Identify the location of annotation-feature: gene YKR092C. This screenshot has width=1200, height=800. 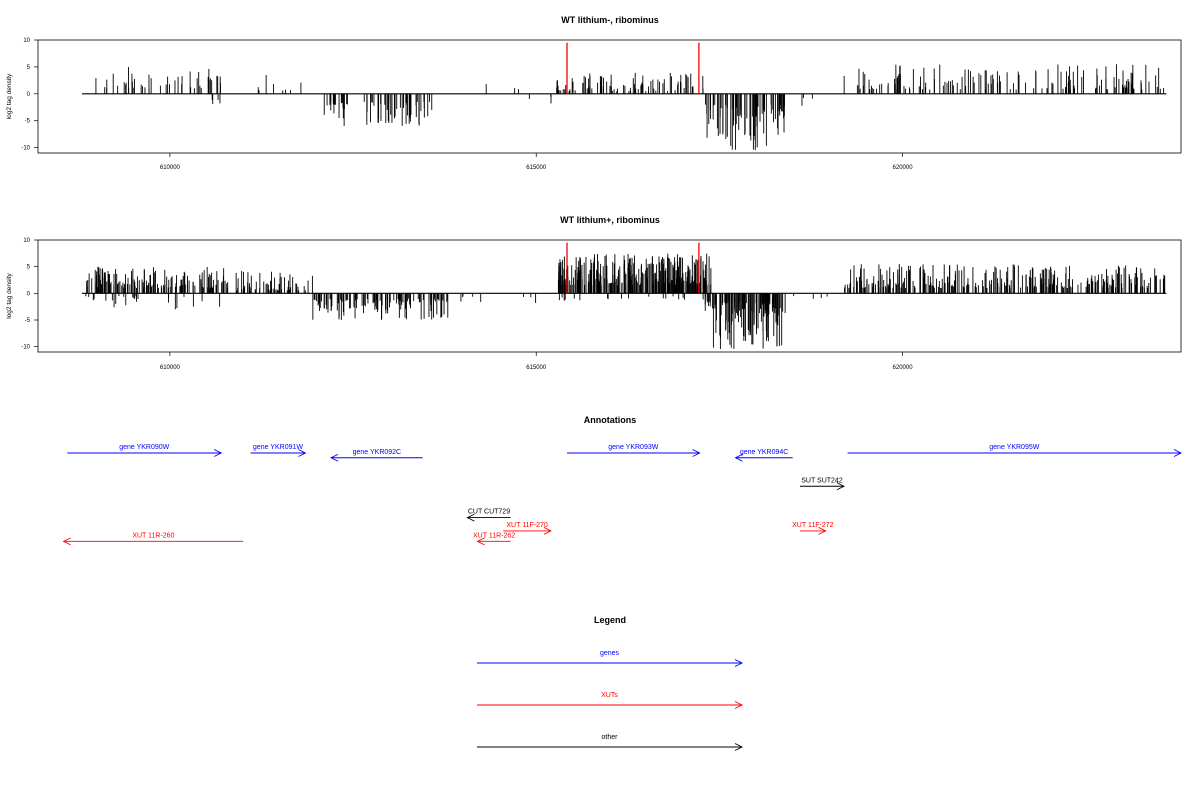
(376, 455).